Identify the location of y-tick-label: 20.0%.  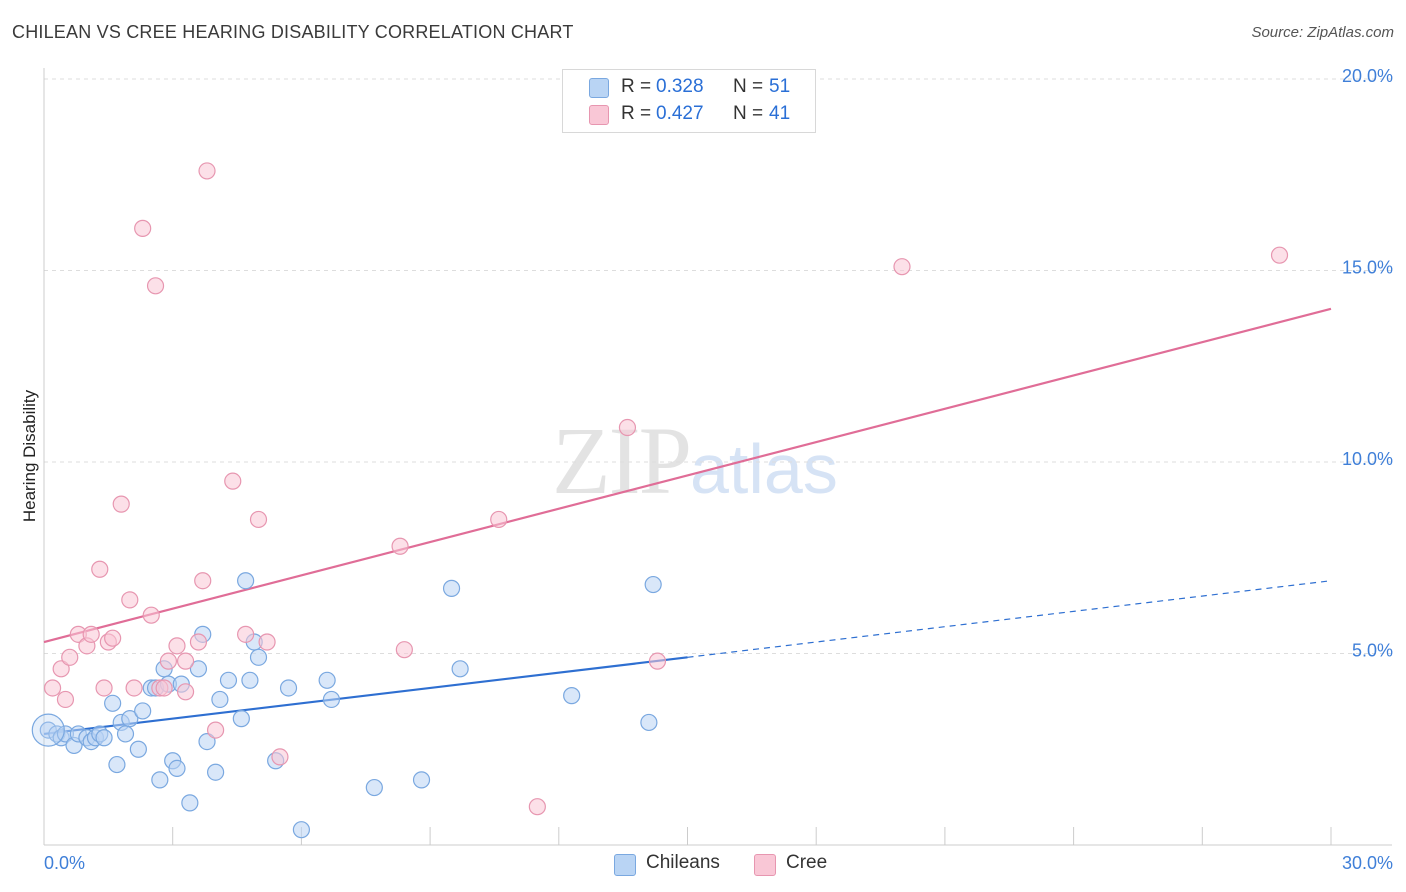
(1367, 76).